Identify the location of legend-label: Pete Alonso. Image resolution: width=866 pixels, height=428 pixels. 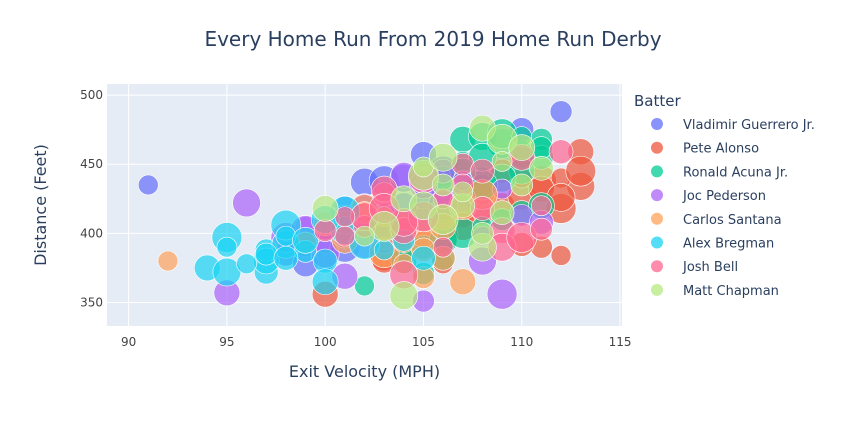
(721, 149).